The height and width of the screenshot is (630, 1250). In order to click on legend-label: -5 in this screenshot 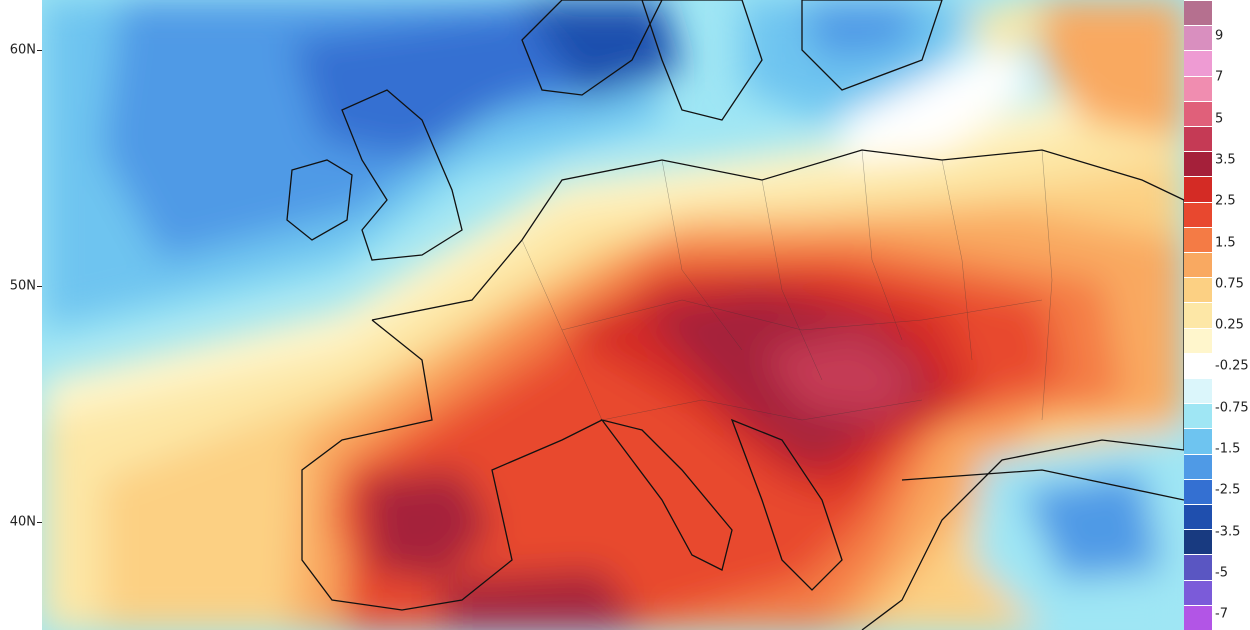, I will do `click(1221, 573)`.